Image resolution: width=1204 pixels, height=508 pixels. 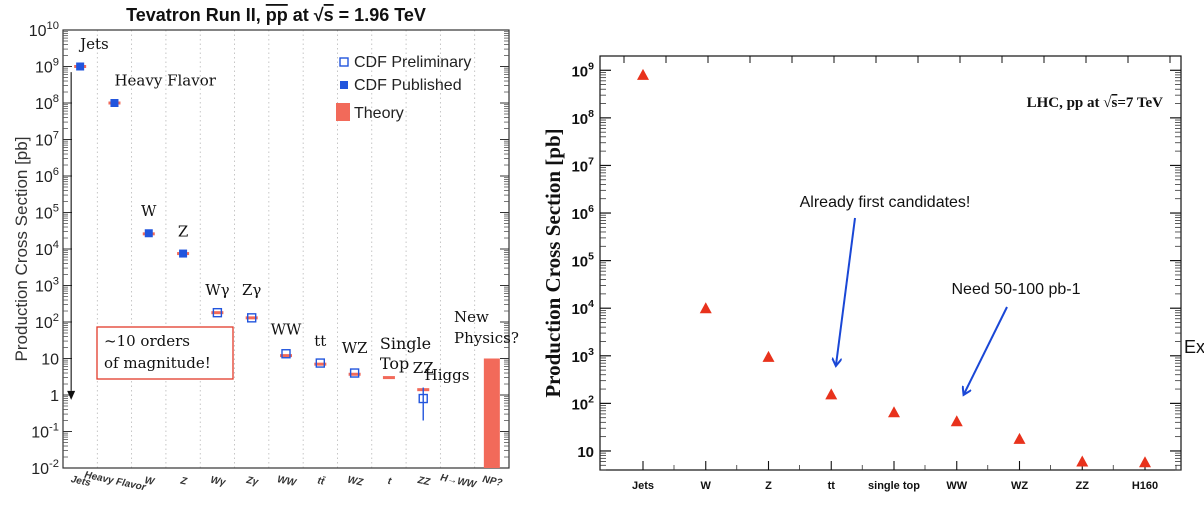 What do you see at coordinates (408, 85) in the screenshot?
I see `legend-label: CDF Published` at bounding box center [408, 85].